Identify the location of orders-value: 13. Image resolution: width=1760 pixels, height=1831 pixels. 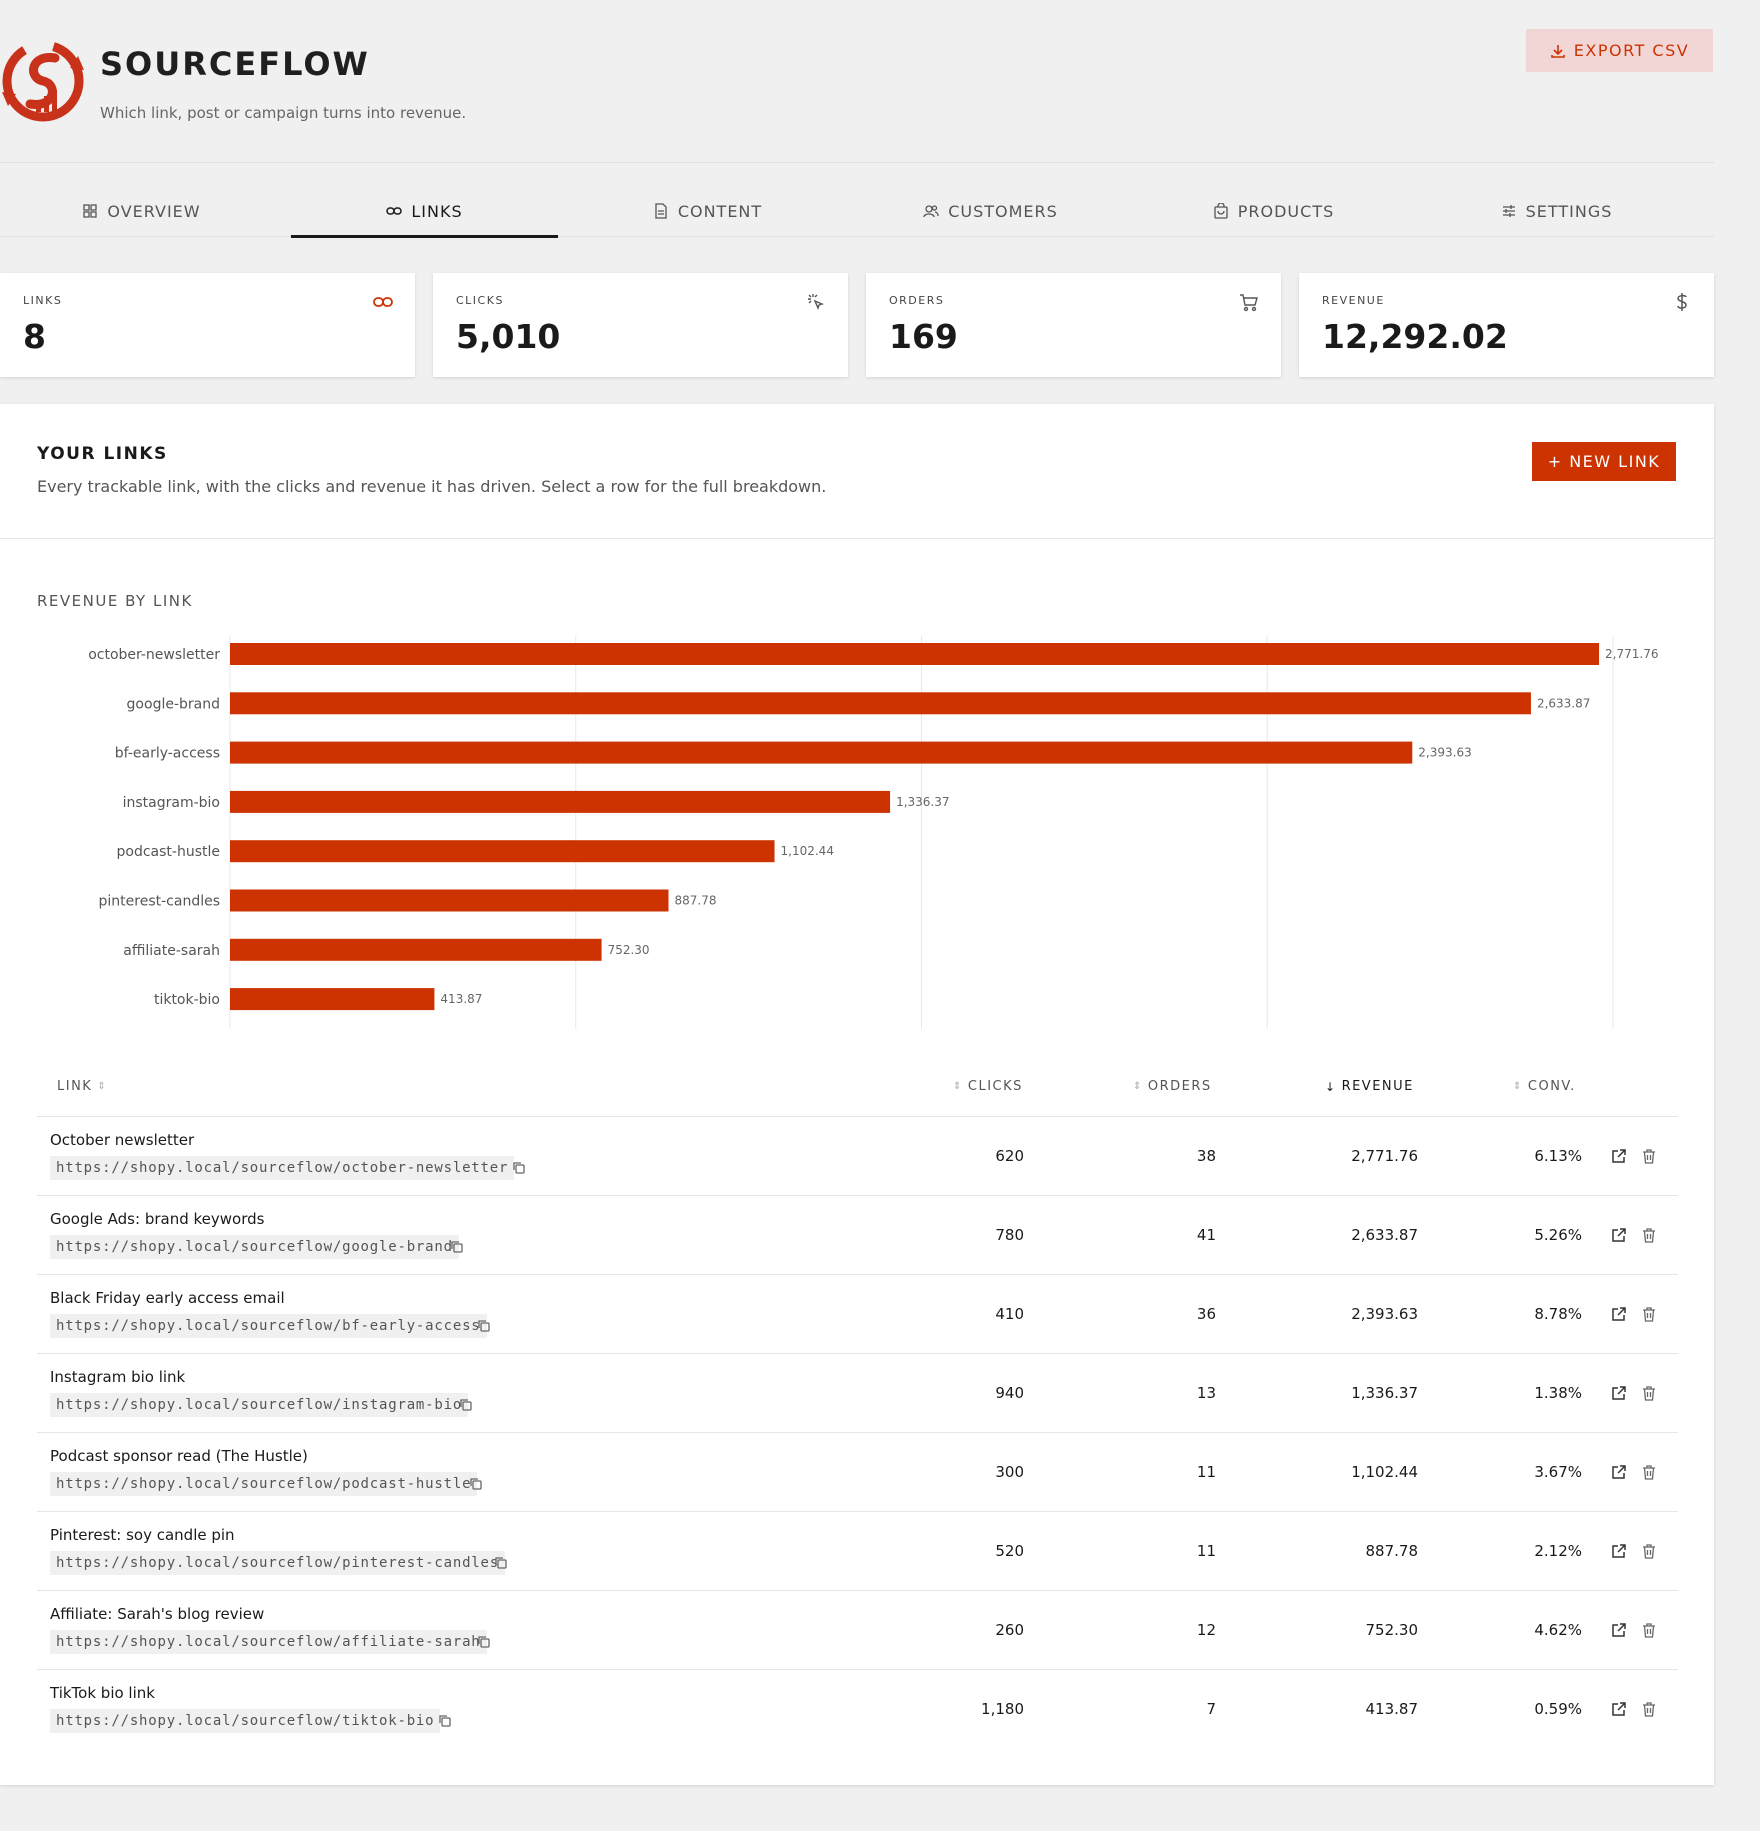
(1206, 1393).